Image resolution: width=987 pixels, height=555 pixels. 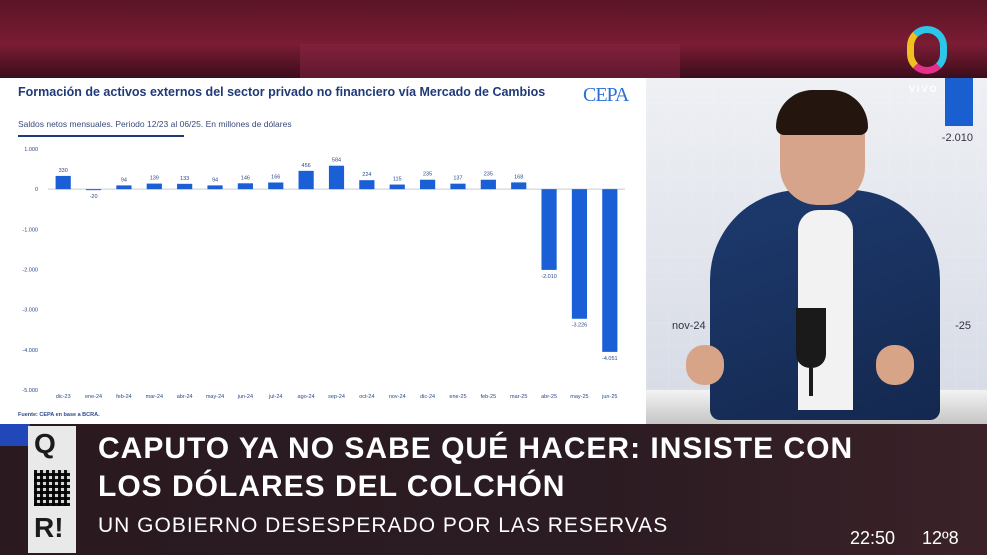 I want to click on channel-logo: VIVO, so click(x=927, y=60).